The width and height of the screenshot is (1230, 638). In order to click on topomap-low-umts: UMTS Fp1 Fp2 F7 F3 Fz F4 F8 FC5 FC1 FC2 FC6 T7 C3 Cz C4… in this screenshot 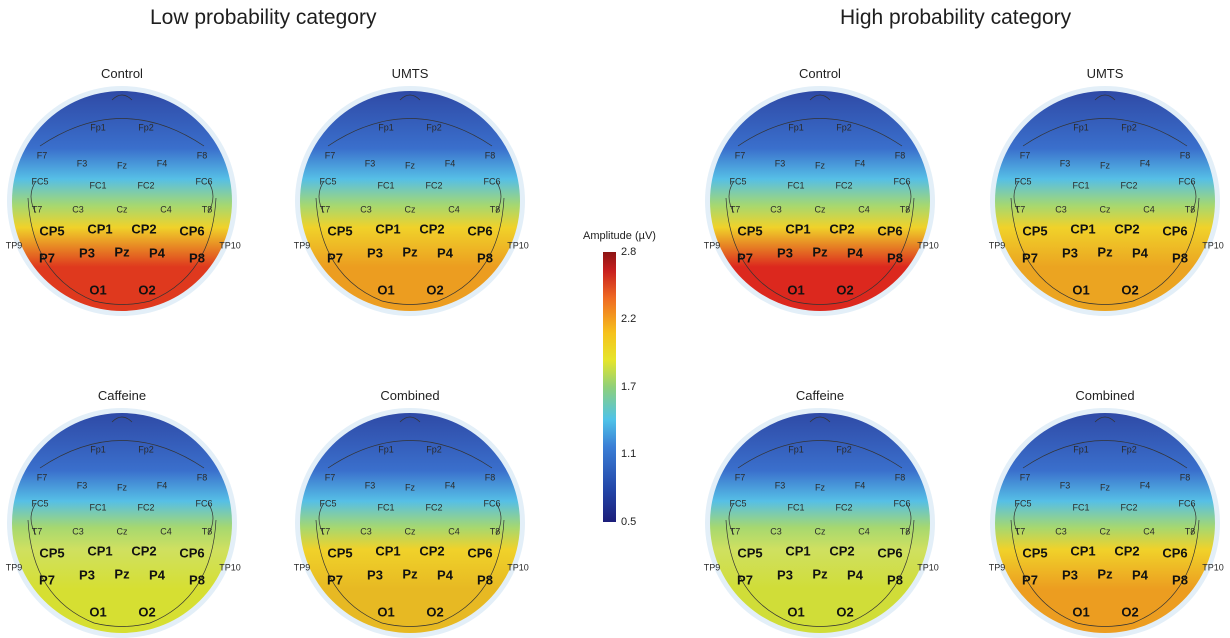, I will do `click(410, 191)`.